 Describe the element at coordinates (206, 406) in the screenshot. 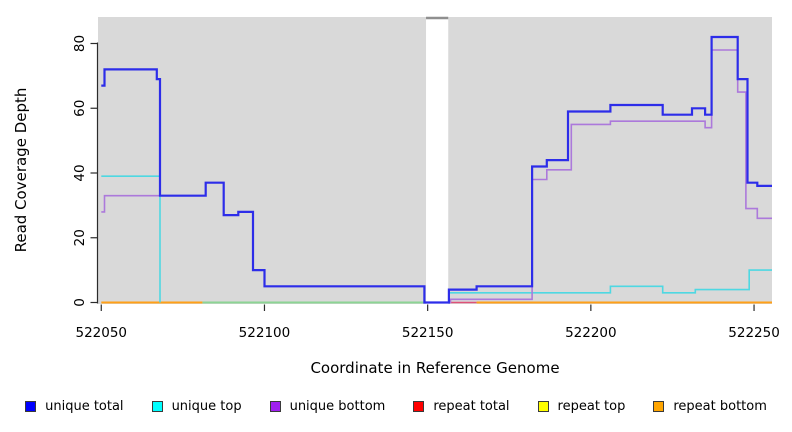

I see `legend-label: unique top` at that location.